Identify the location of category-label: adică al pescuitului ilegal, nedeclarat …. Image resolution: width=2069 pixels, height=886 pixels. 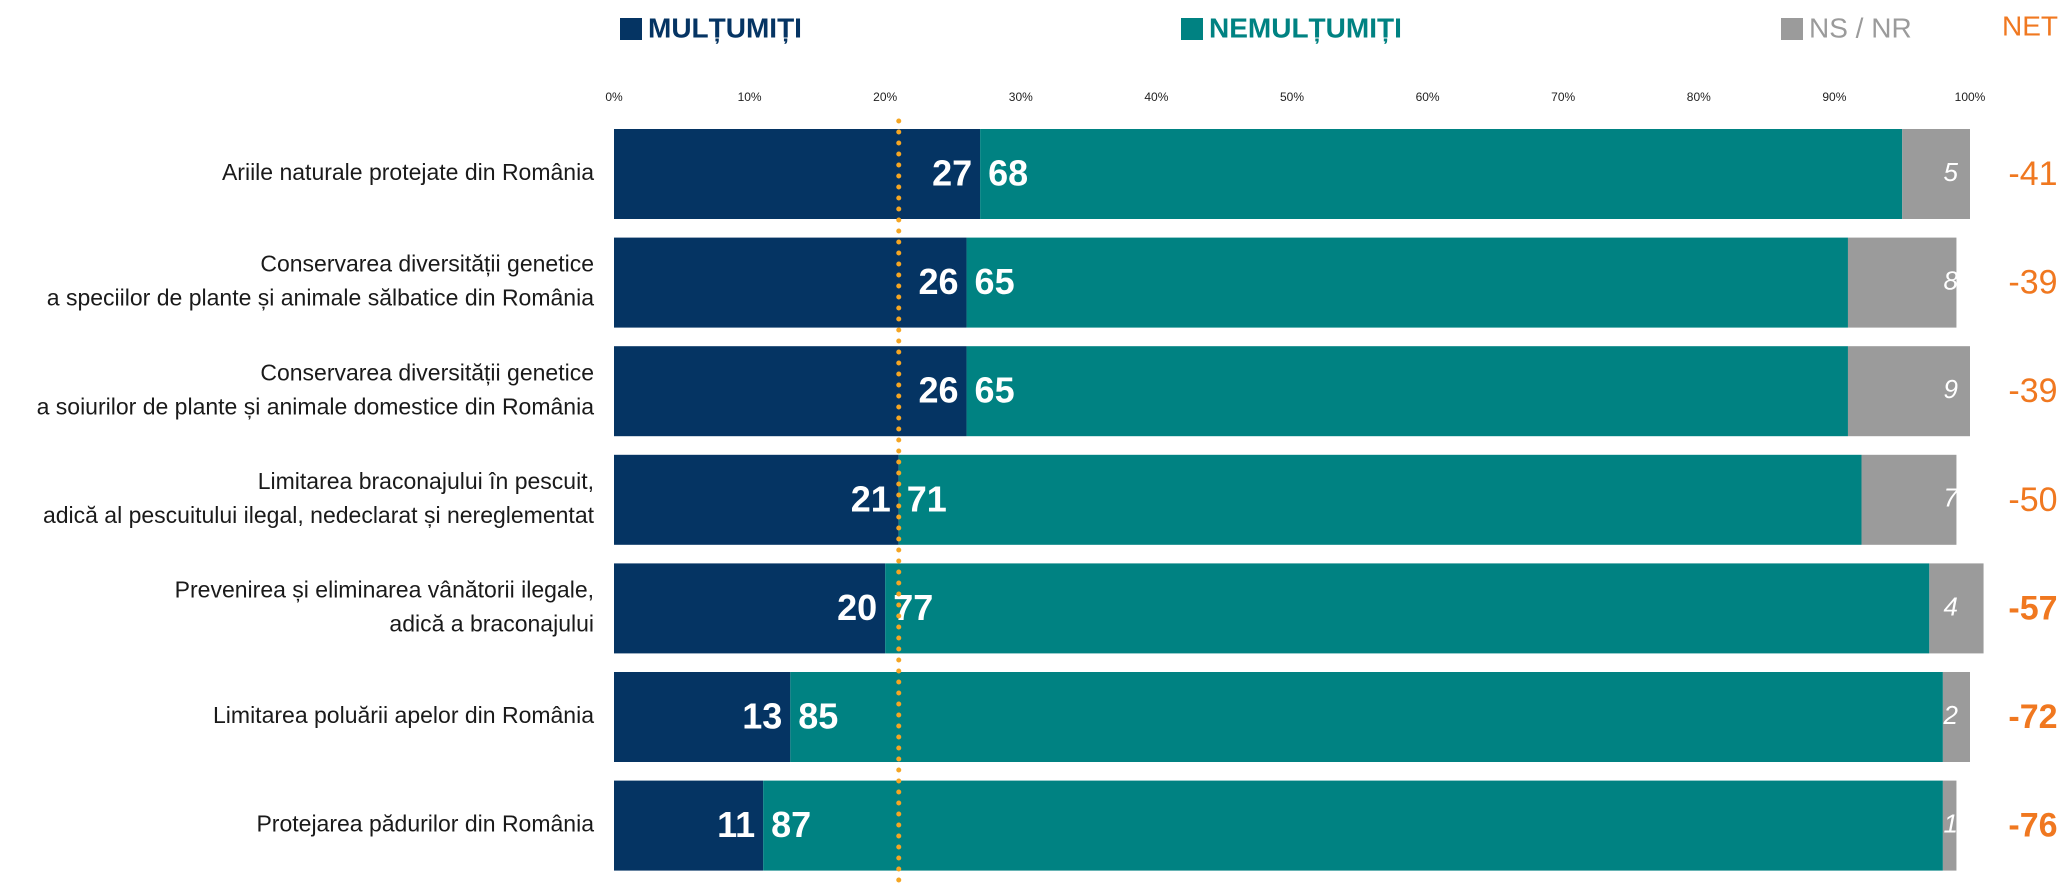
(319, 515).